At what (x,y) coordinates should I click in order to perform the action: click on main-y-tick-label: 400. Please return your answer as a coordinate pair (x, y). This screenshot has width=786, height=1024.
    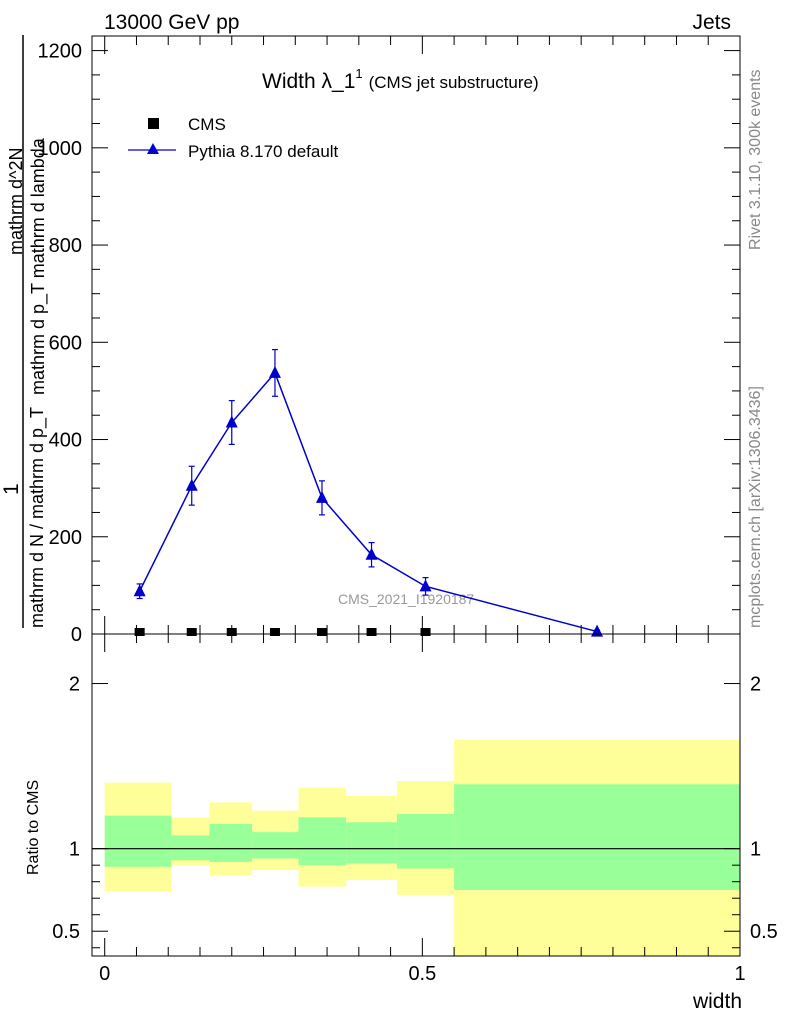
    Looking at the image, I should click on (65, 441).